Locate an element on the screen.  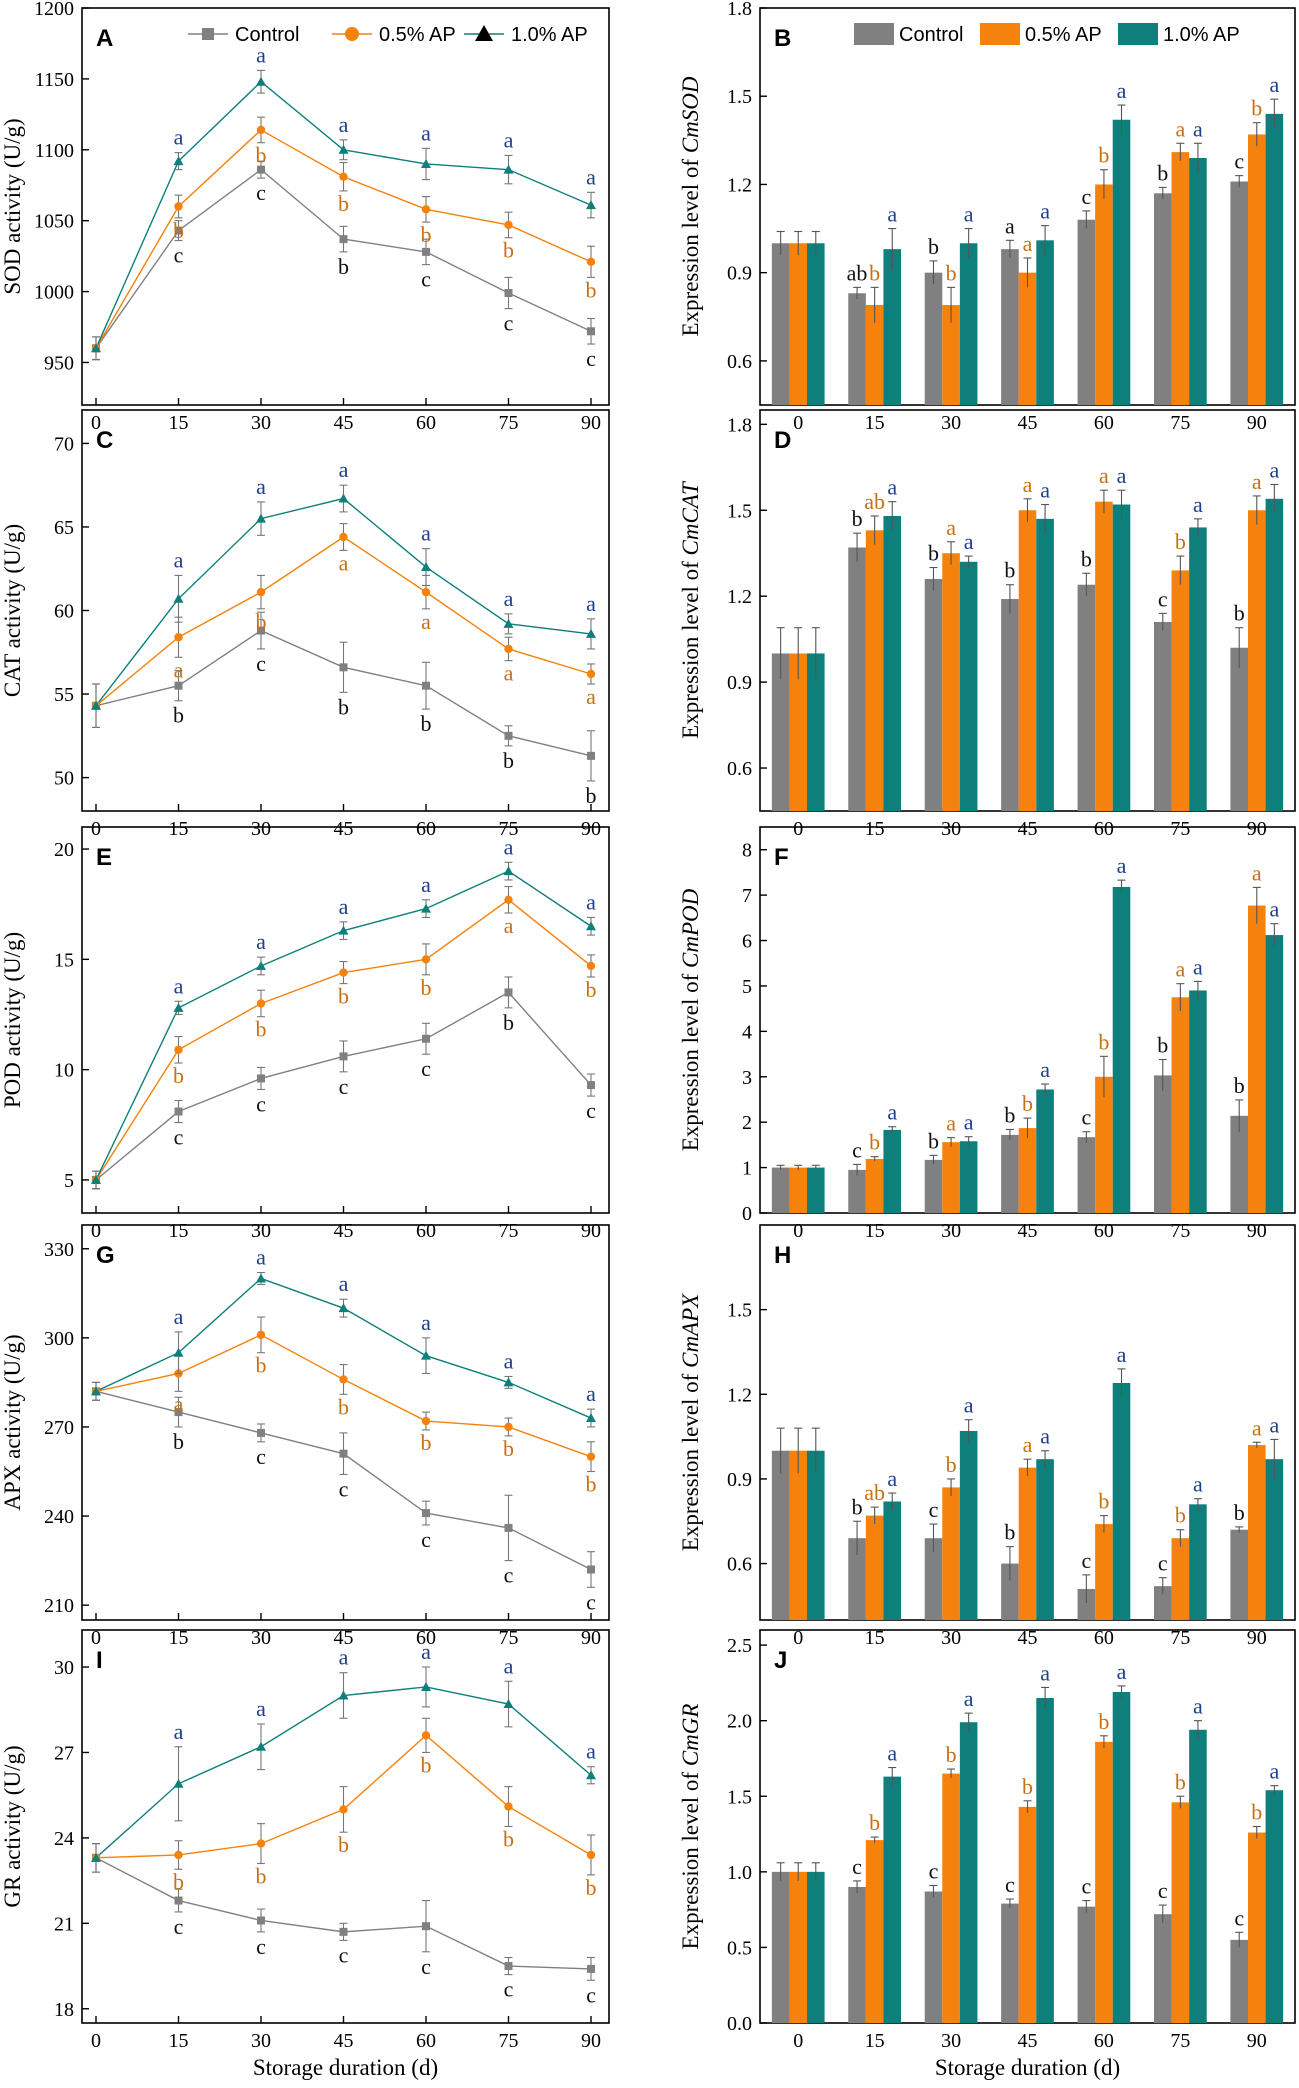
y-tick-label: 1.5 is located at coordinates (739, 511).